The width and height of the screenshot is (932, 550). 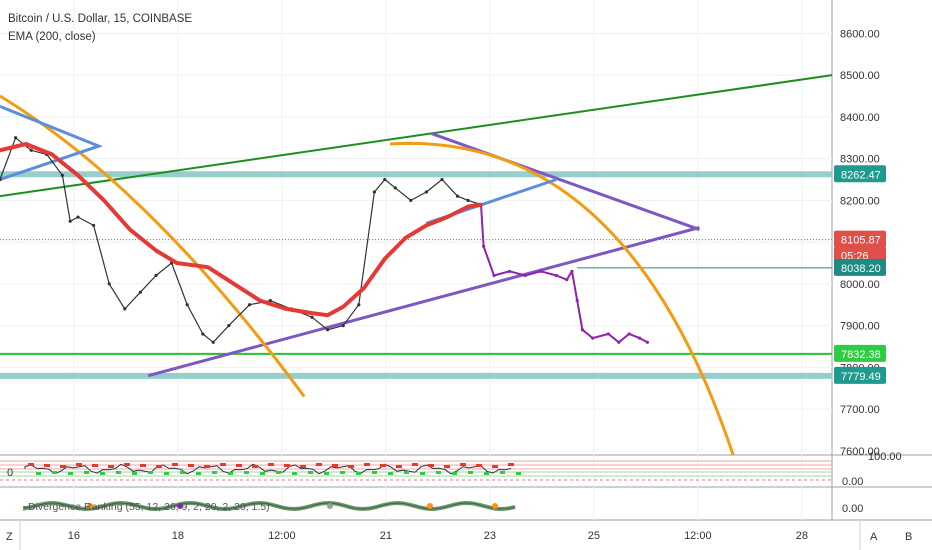 I want to click on x-tick-label-7: 28, so click(x=802, y=536).